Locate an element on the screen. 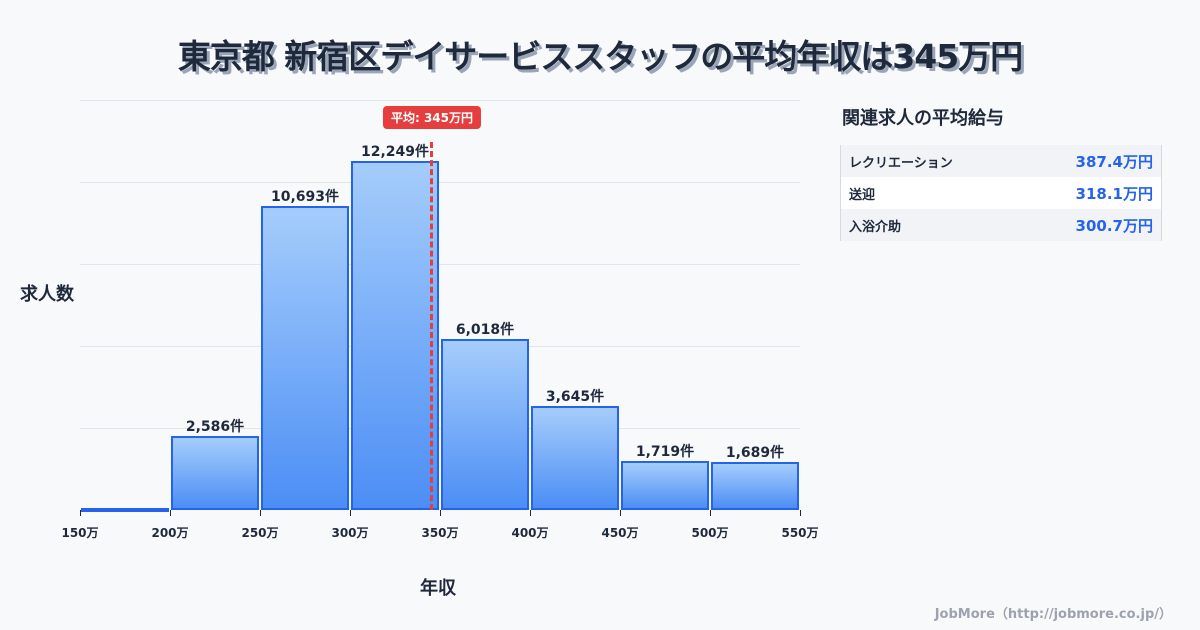 The image size is (1200, 630). x-axis-label: 年収 is located at coordinates (438, 588).